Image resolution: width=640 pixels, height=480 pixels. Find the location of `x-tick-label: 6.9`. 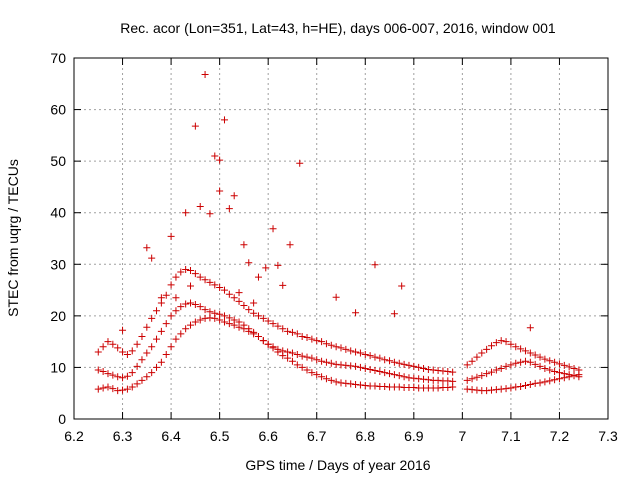

x-tick-label: 6.9 is located at coordinates (414, 436).